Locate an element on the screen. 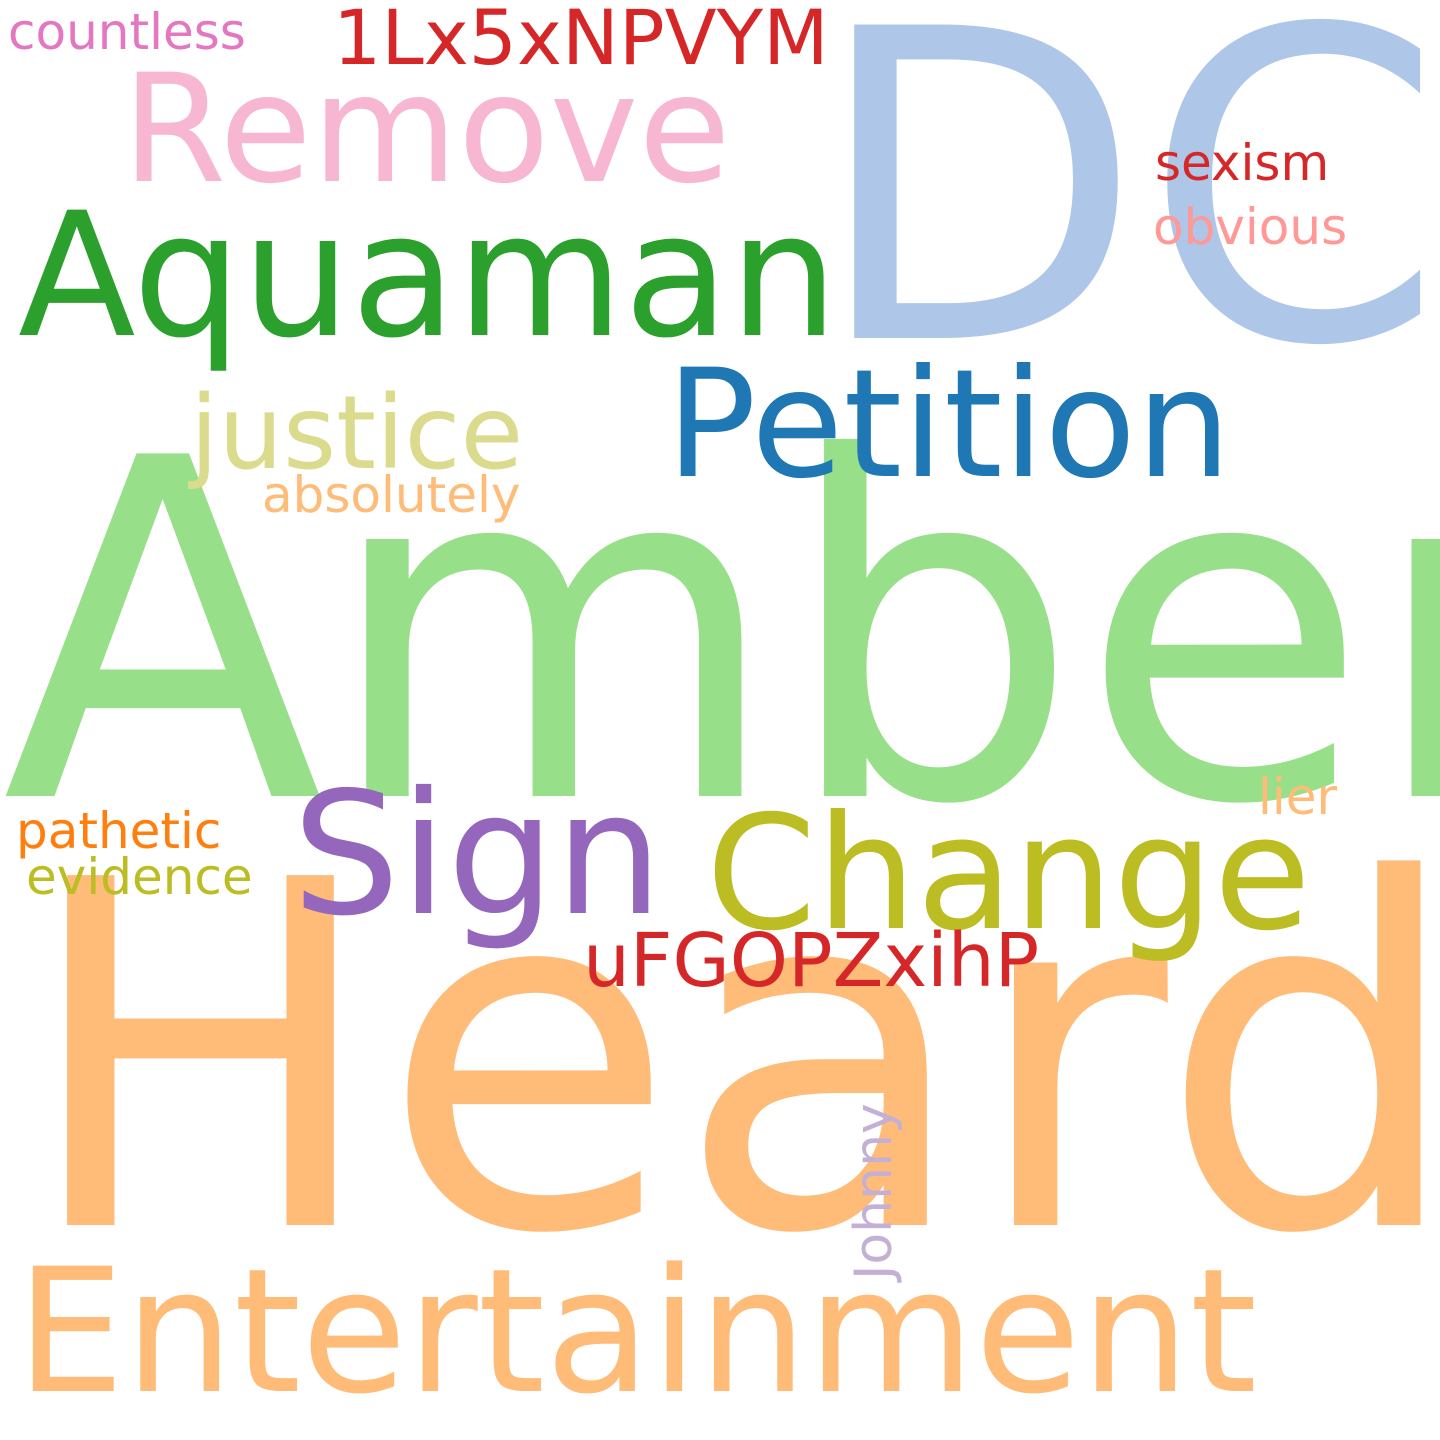 This screenshot has width=1440, height=1440. word-code-2: uFGOPZxihP is located at coordinates (811, 961).